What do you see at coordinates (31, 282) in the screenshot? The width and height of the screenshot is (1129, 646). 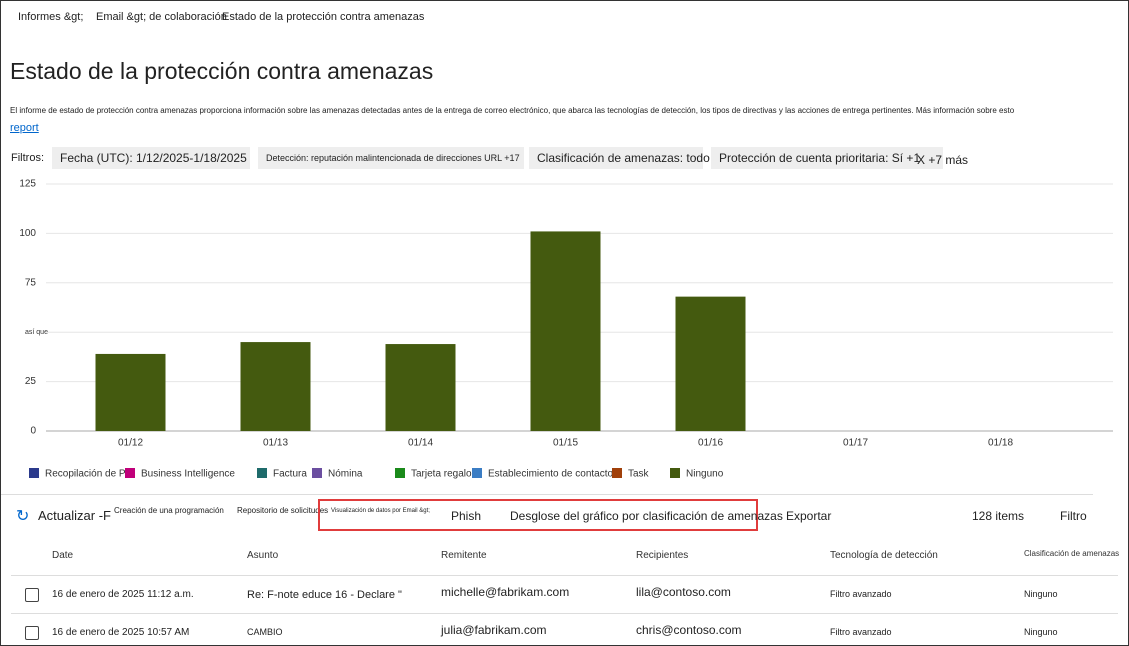 I see `y-tick-label: 75` at bounding box center [31, 282].